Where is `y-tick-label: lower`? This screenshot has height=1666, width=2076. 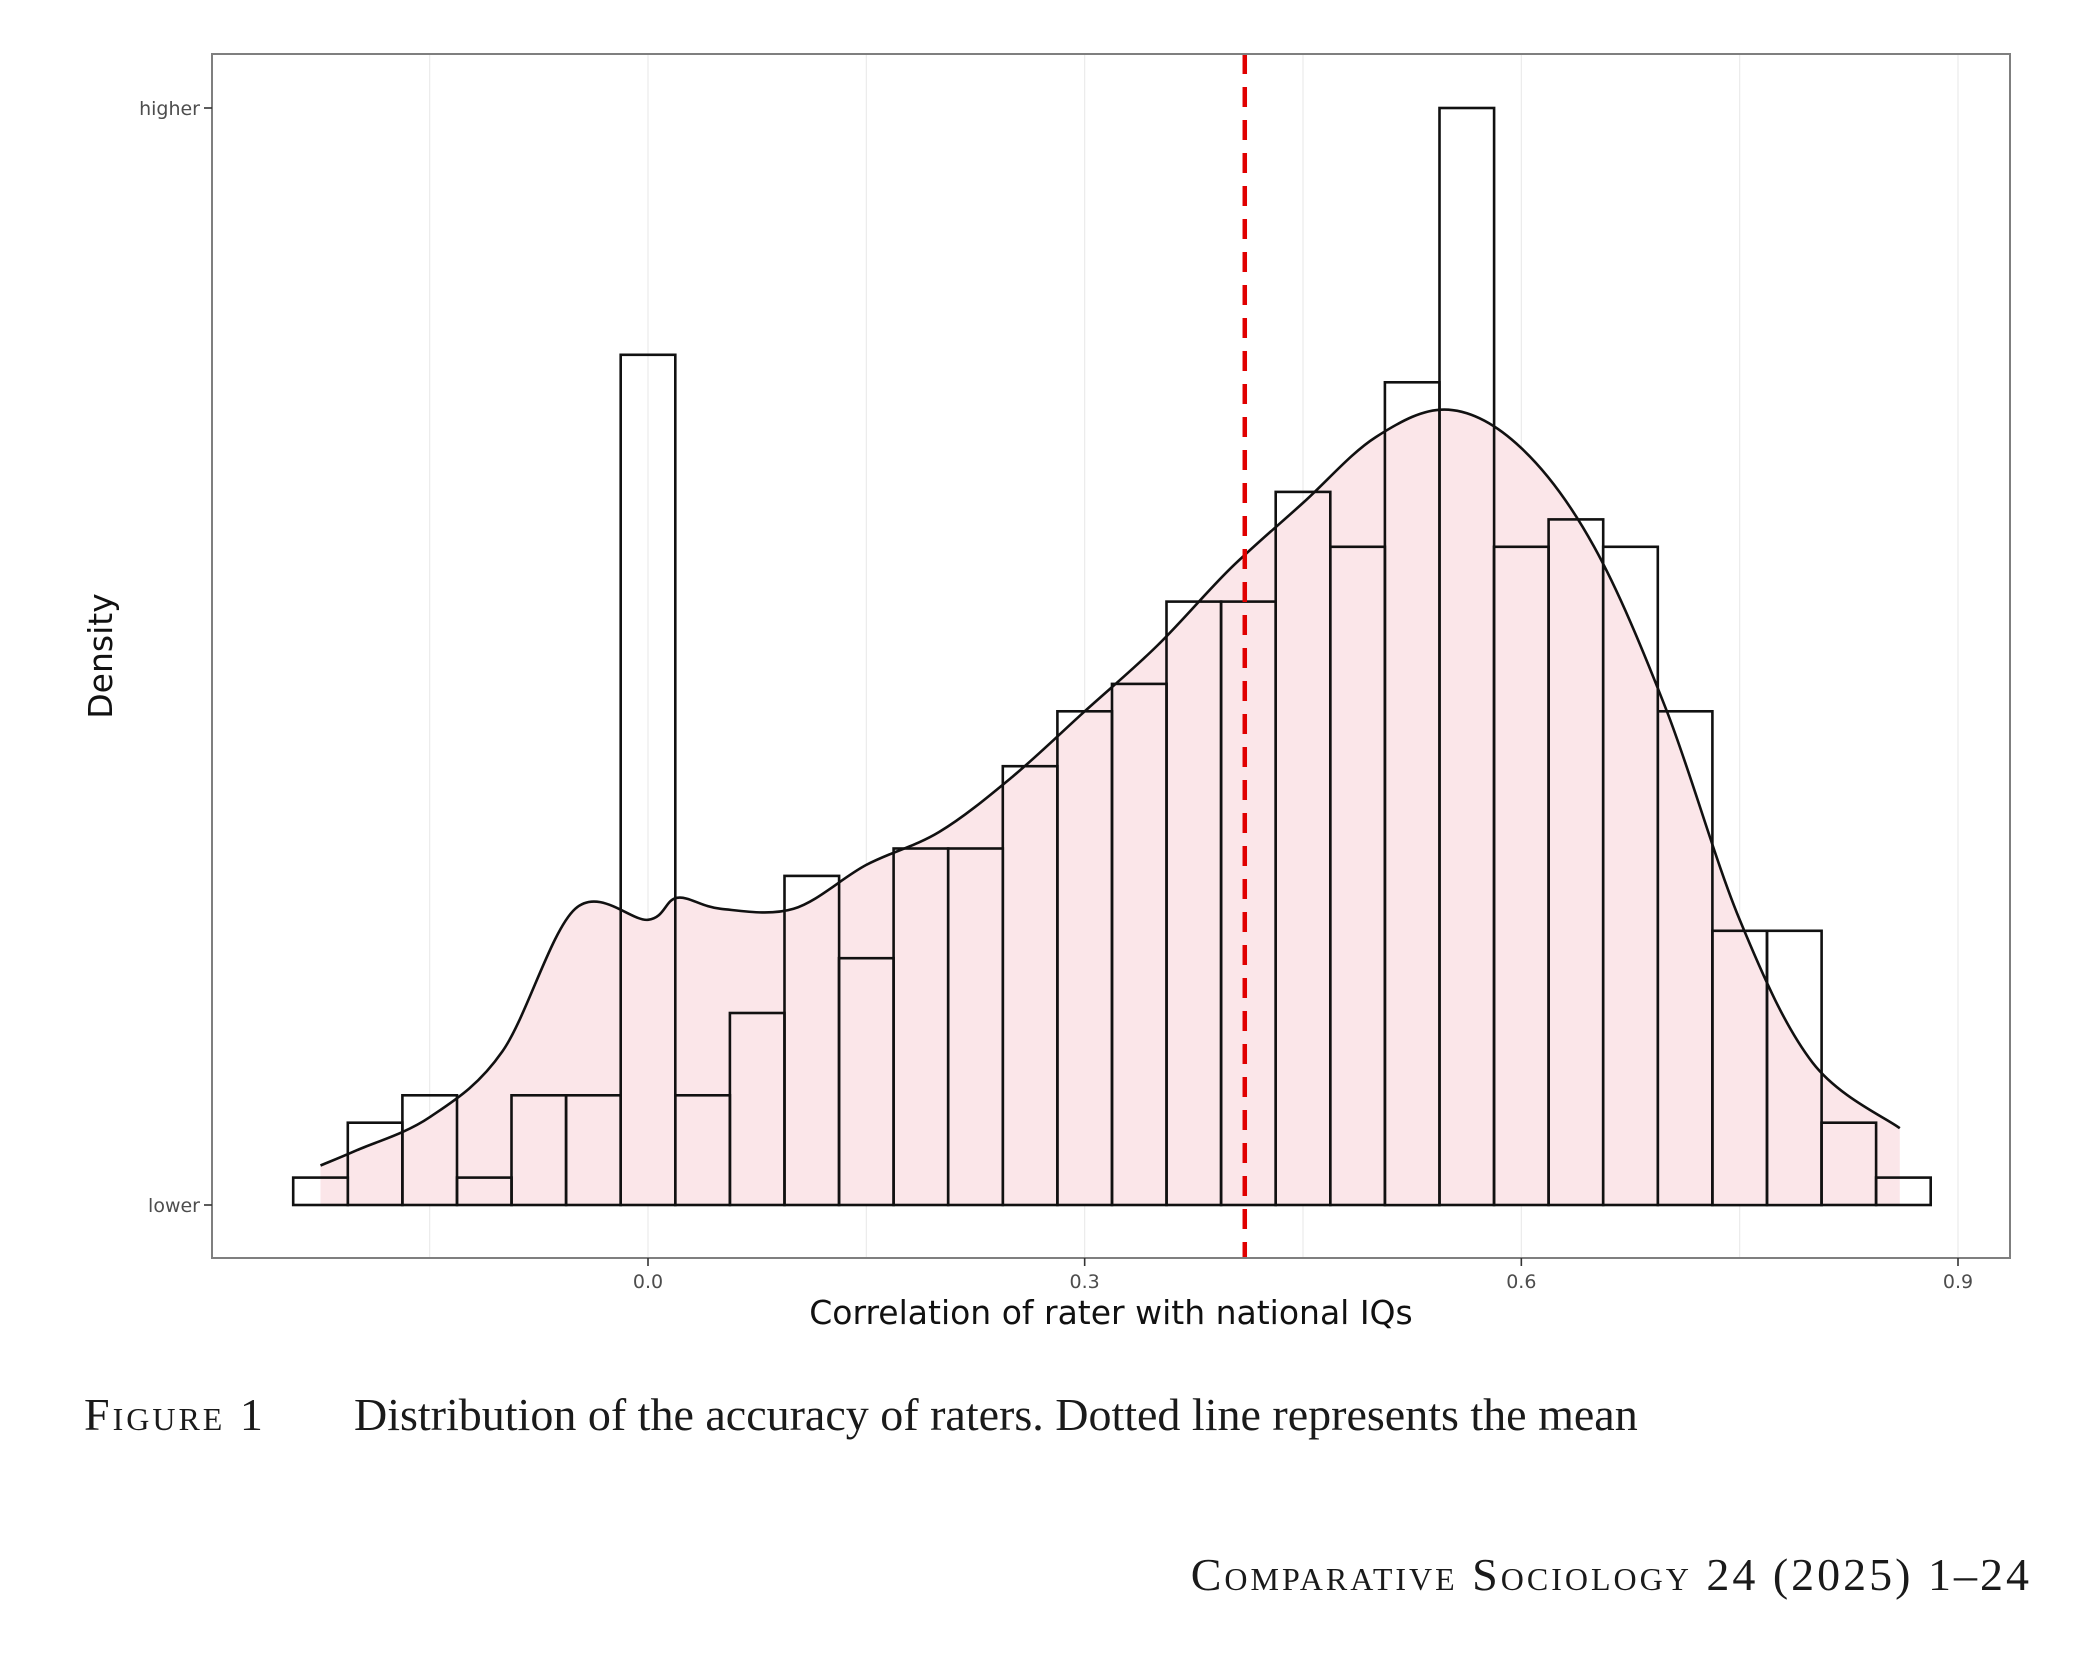
y-tick-label: lower is located at coordinates (174, 1206).